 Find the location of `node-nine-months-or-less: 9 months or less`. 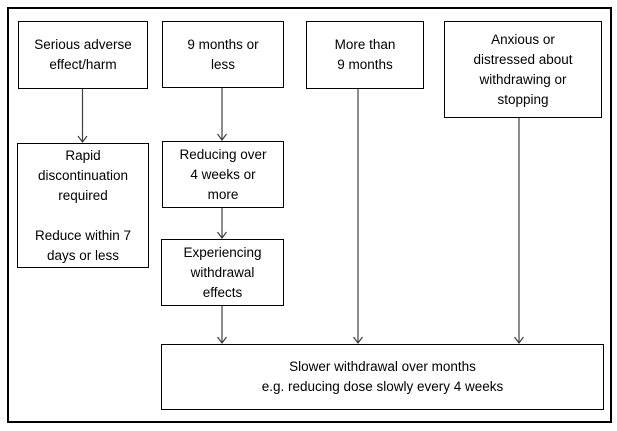

node-nine-months-or-less: 9 months or less is located at coordinates (223, 54).